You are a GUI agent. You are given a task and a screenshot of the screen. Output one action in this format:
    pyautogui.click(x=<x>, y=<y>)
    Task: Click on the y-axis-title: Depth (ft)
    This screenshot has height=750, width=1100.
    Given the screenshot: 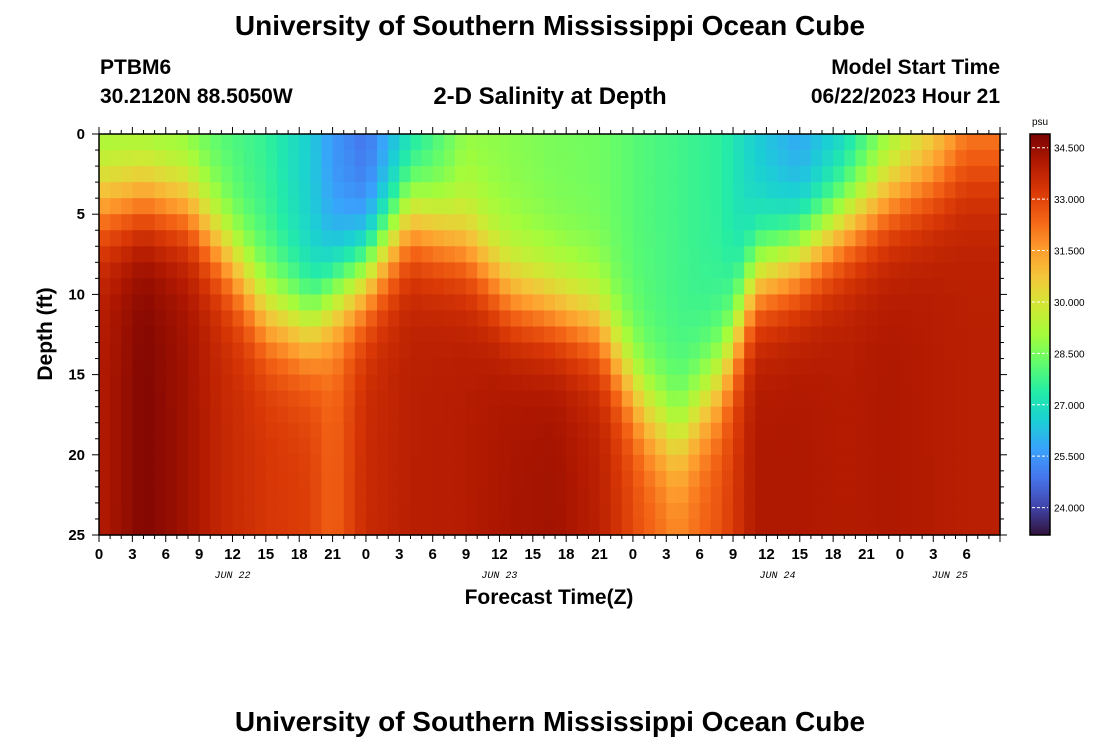 What is the action you would take?
    pyautogui.click(x=45, y=333)
    